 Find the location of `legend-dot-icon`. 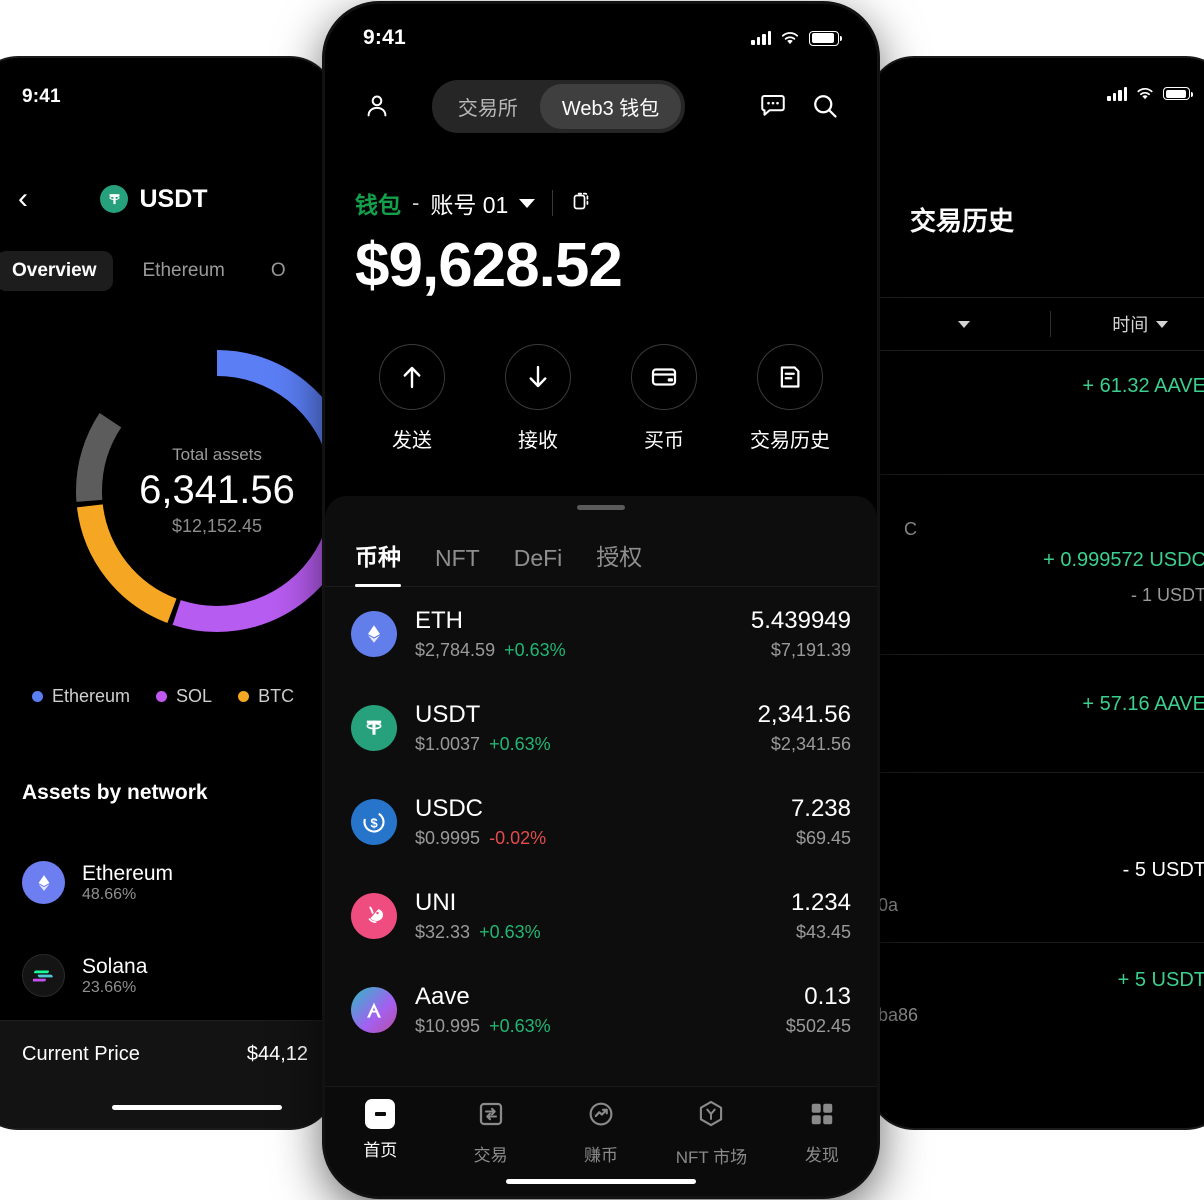

legend-dot-icon is located at coordinates (162, 696).